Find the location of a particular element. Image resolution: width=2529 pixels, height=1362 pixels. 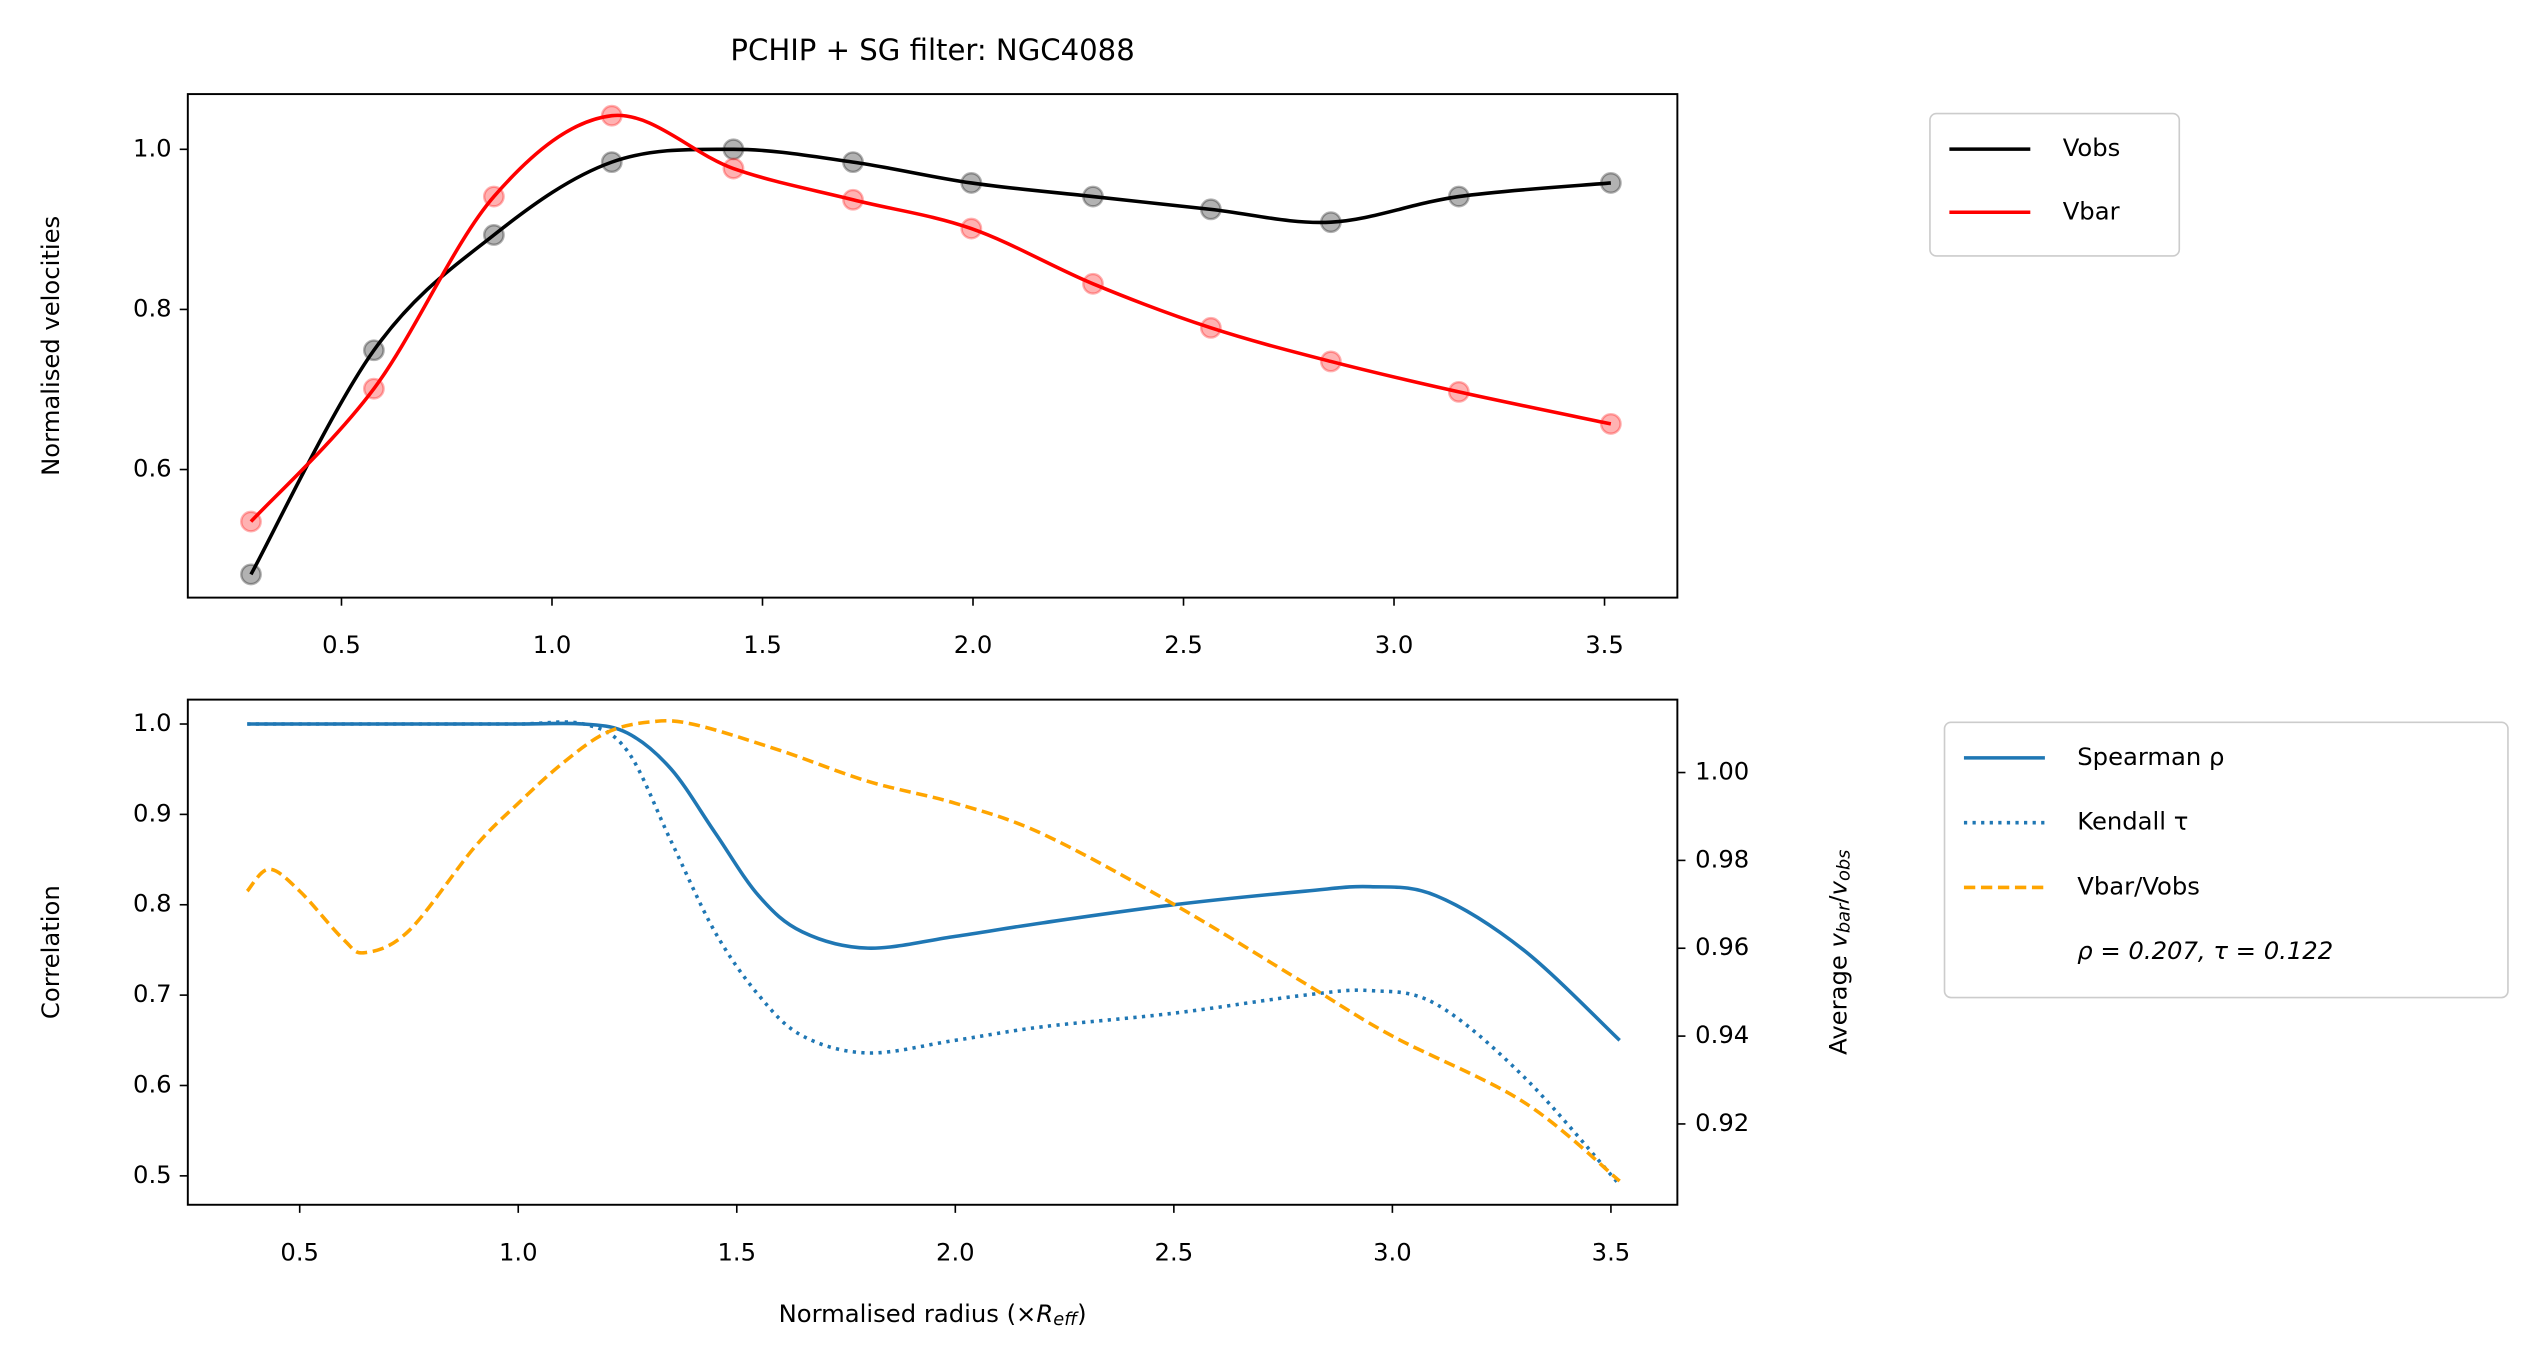

label-part: Average is located at coordinates (1837, 1000).